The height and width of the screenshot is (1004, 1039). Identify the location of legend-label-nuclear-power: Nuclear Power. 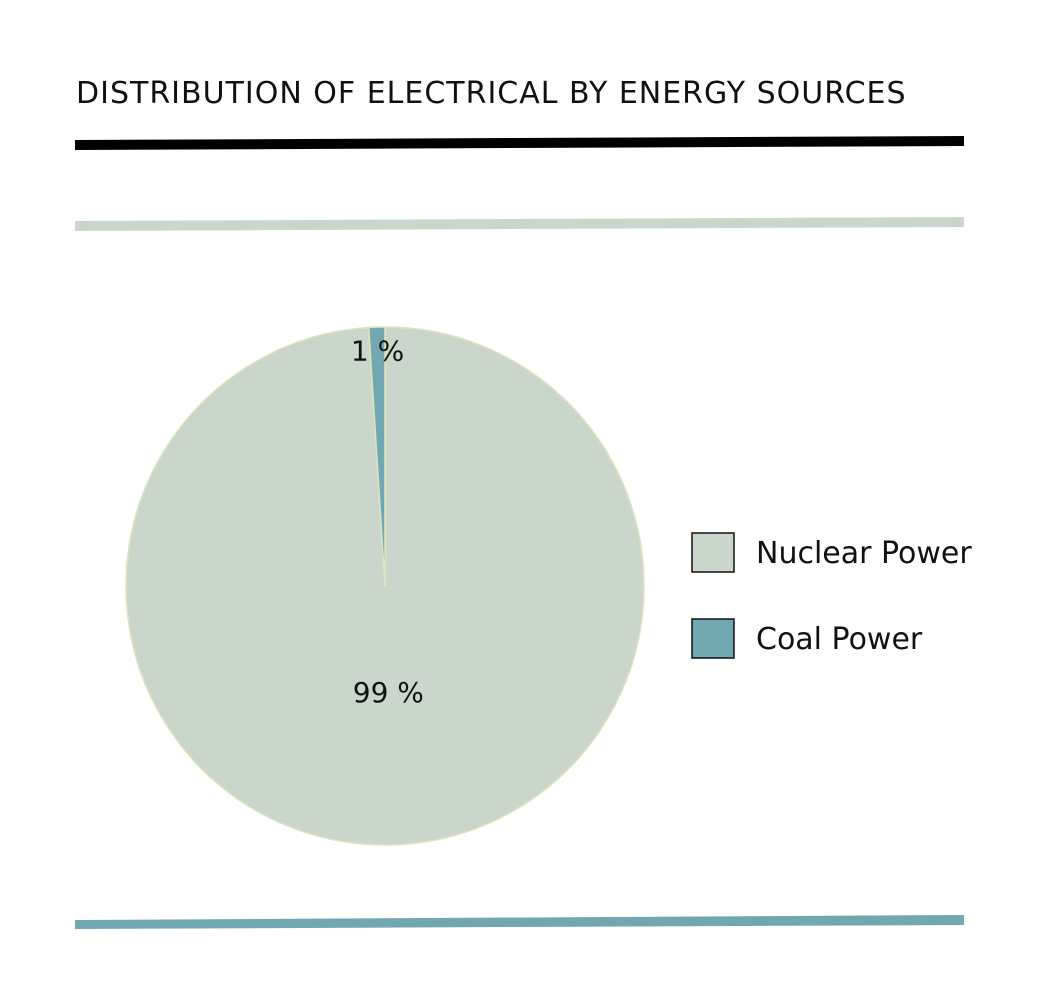
(864, 553).